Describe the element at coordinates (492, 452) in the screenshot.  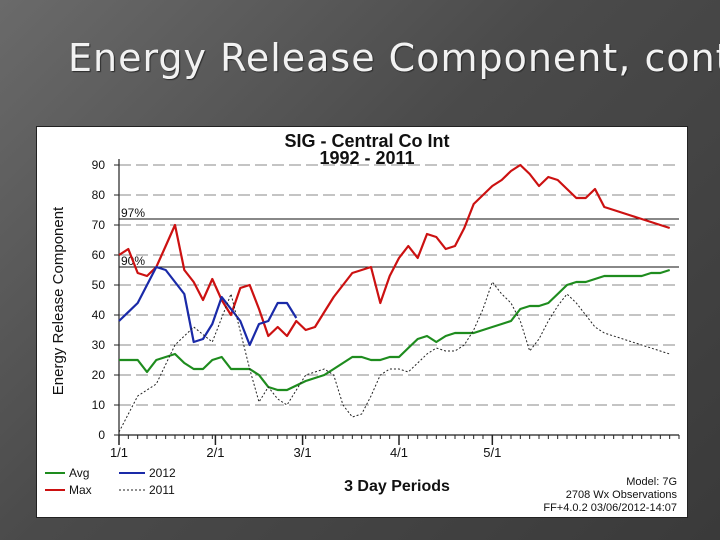
I see `x-tick-label: 5/1` at that location.